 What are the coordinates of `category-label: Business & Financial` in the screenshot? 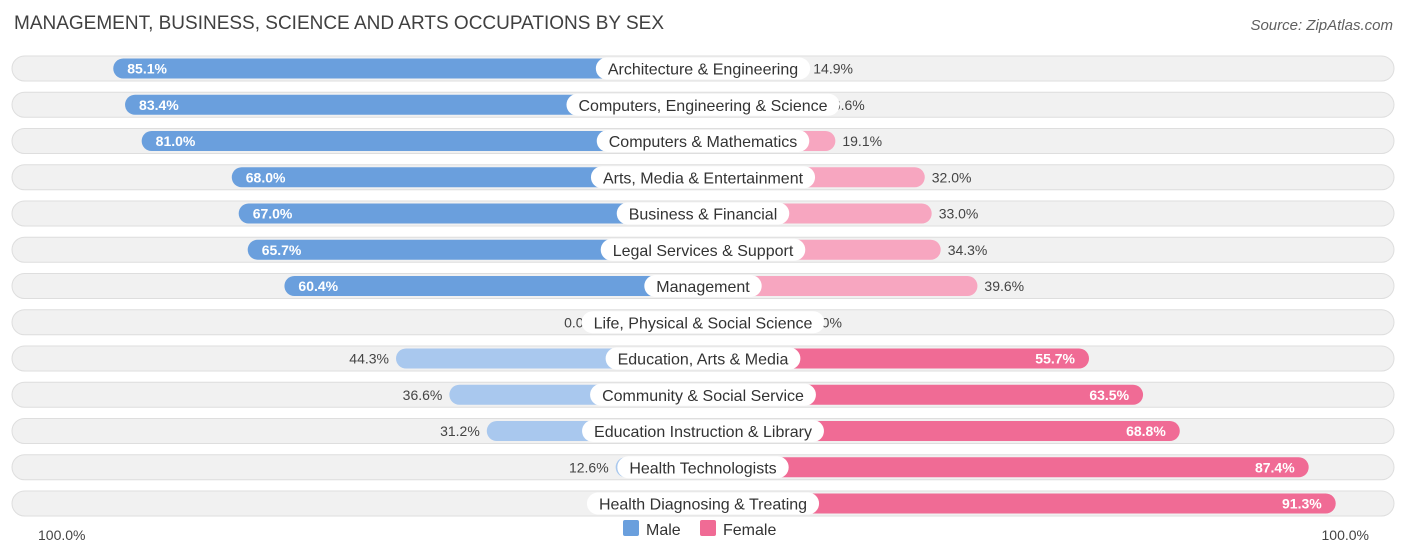 It's located at (703, 215).